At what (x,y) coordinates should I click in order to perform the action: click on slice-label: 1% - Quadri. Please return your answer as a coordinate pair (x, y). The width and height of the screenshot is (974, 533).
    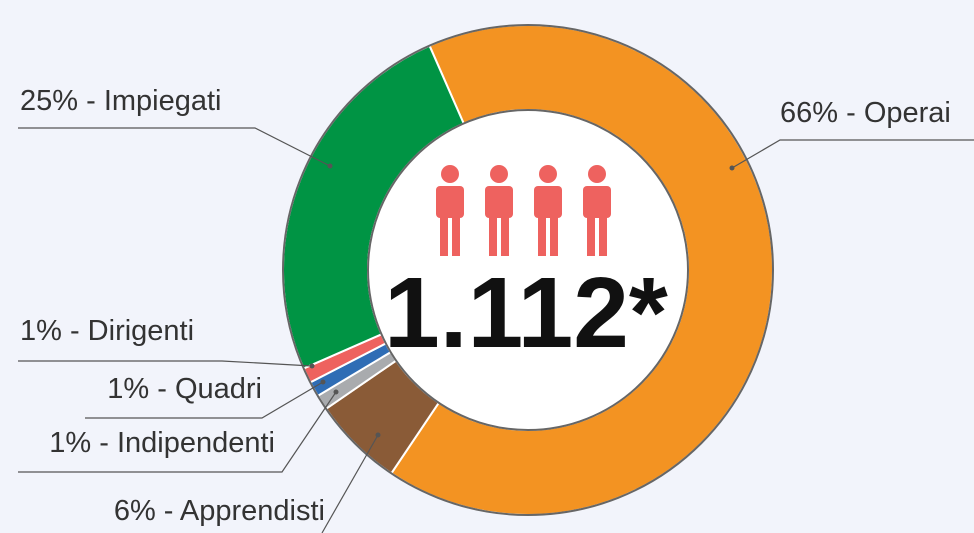
    Looking at the image, I should click on (184, 389).